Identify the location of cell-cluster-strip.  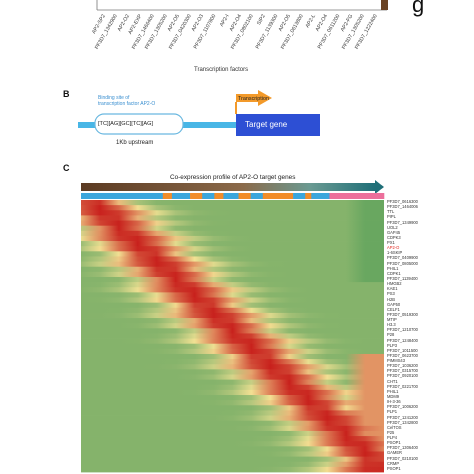
(233, 196).